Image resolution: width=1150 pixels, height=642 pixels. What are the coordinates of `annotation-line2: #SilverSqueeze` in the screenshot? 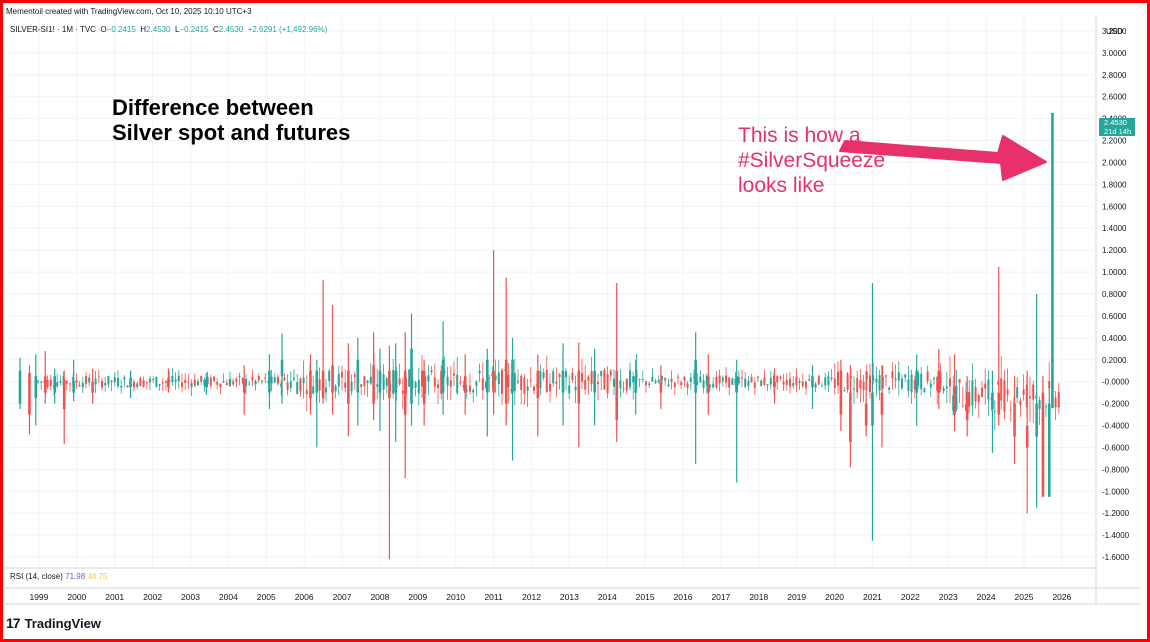 It's located at (812, 160).